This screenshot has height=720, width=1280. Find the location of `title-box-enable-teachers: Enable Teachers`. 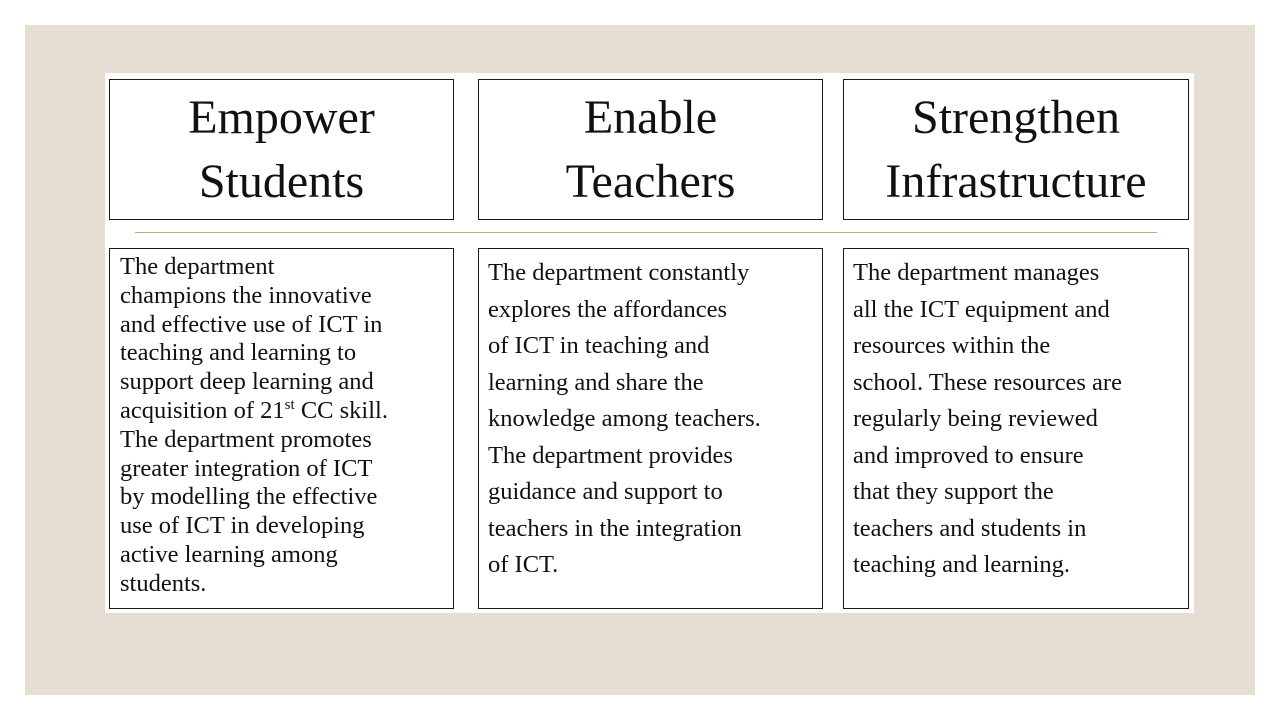

title-box-enable-teachers: Enable Teachers is located at coordinates (650, 149).